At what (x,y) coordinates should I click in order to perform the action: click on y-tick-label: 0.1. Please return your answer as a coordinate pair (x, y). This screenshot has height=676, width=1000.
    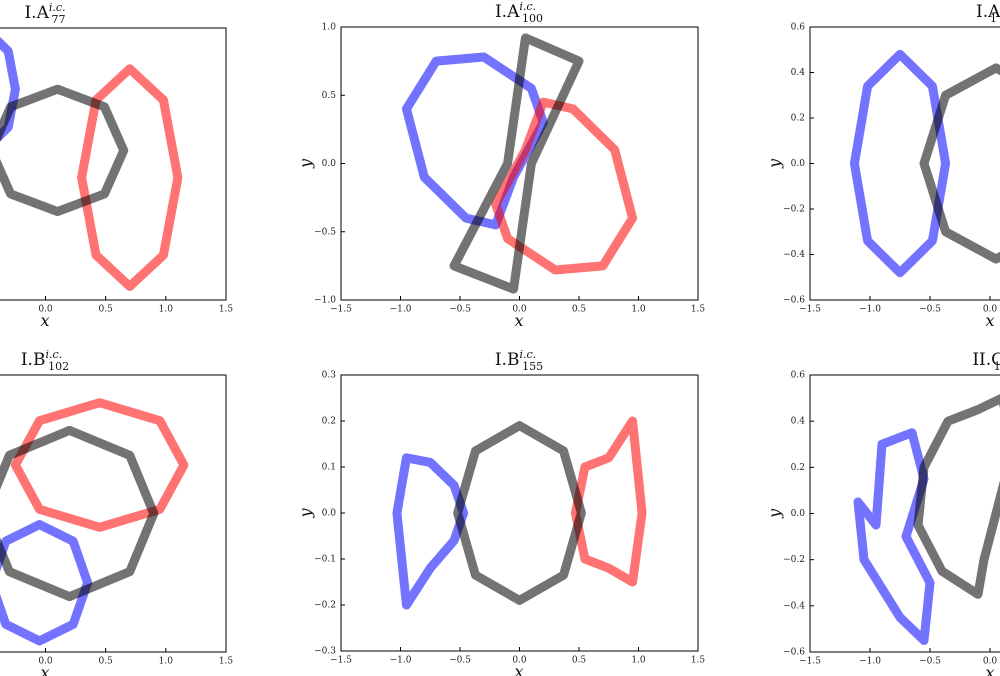
    Looking at the image, I should click on (329, 468).